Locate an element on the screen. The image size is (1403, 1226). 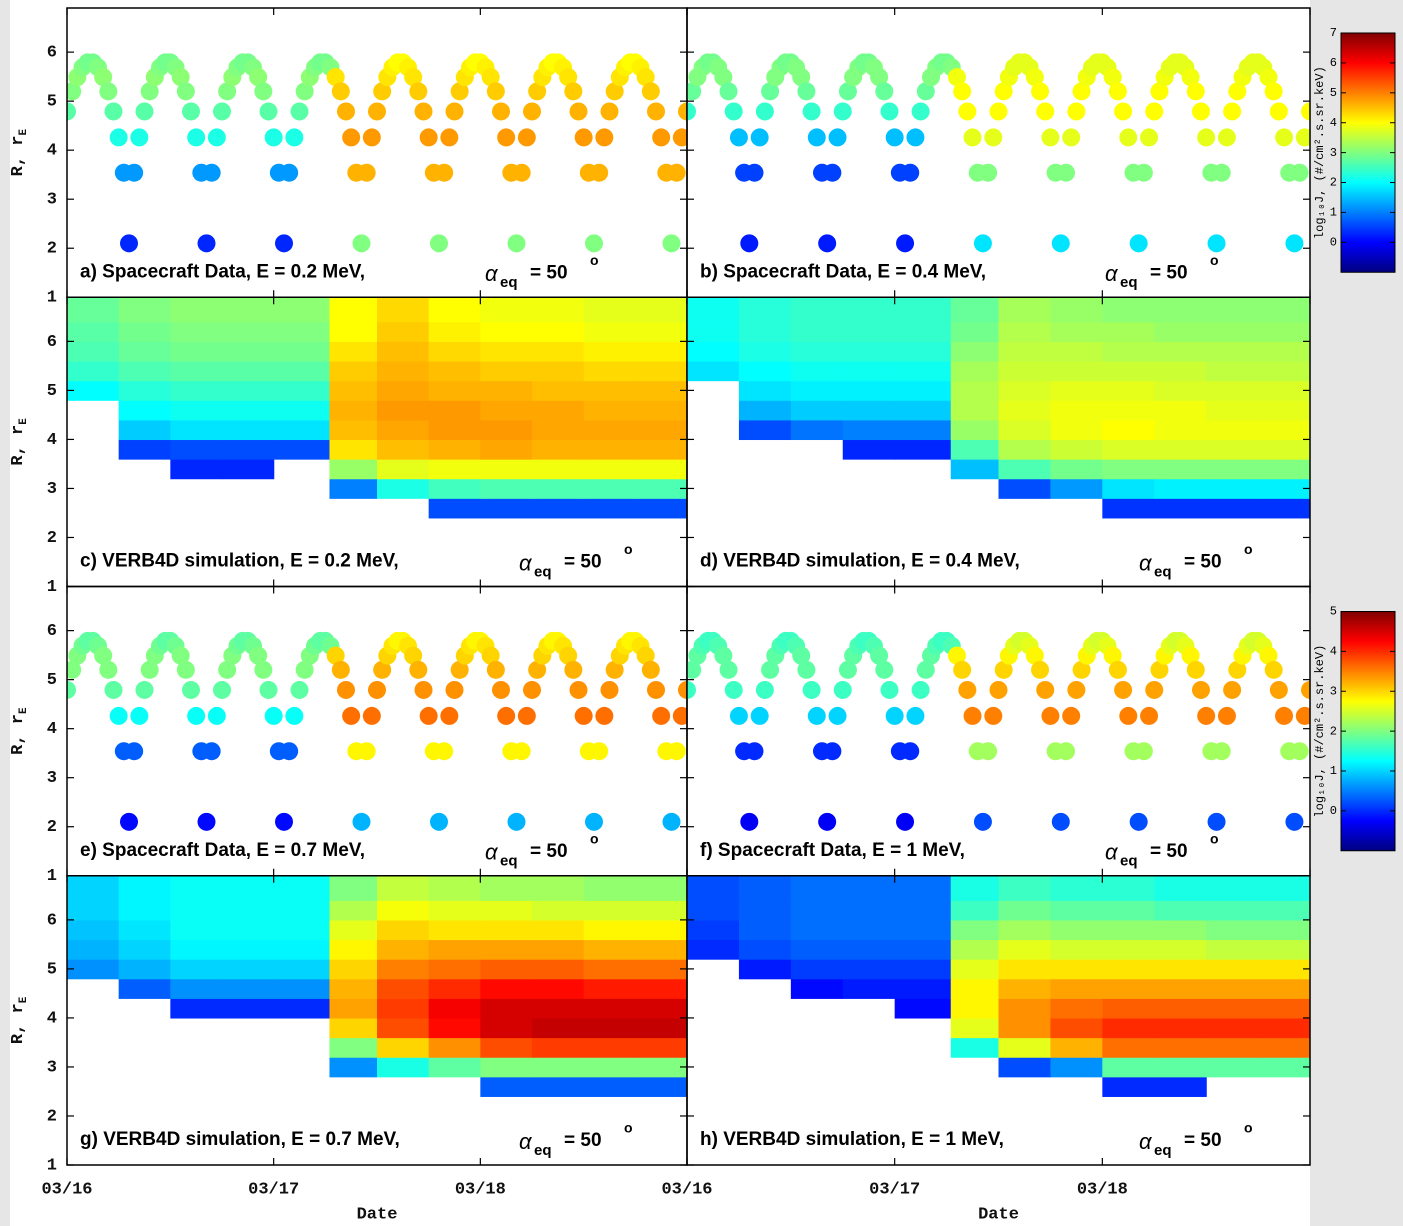
y-tick-label: 2 is located at coordinates (52, 538).